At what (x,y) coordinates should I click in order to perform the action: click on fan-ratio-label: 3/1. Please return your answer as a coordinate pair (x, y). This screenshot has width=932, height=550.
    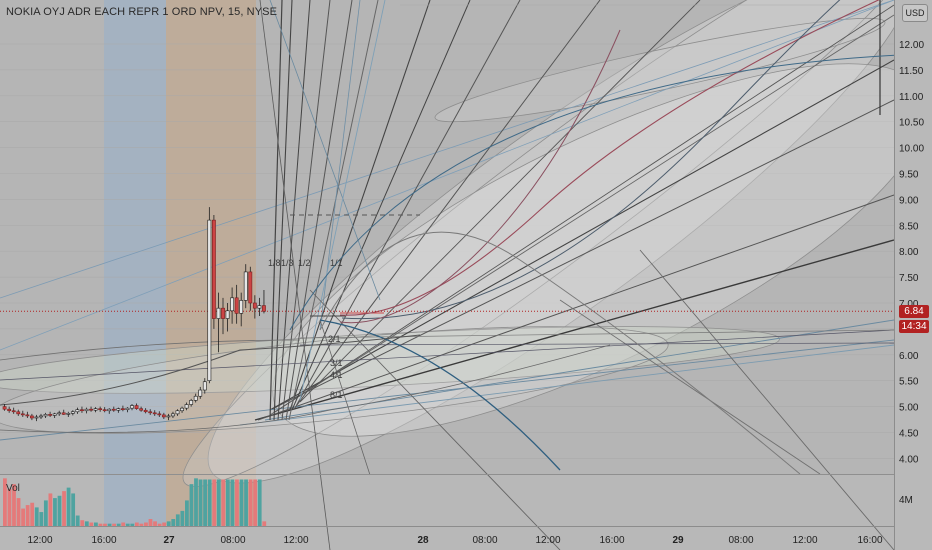
    Looking at the image, I should click on (336, 363).